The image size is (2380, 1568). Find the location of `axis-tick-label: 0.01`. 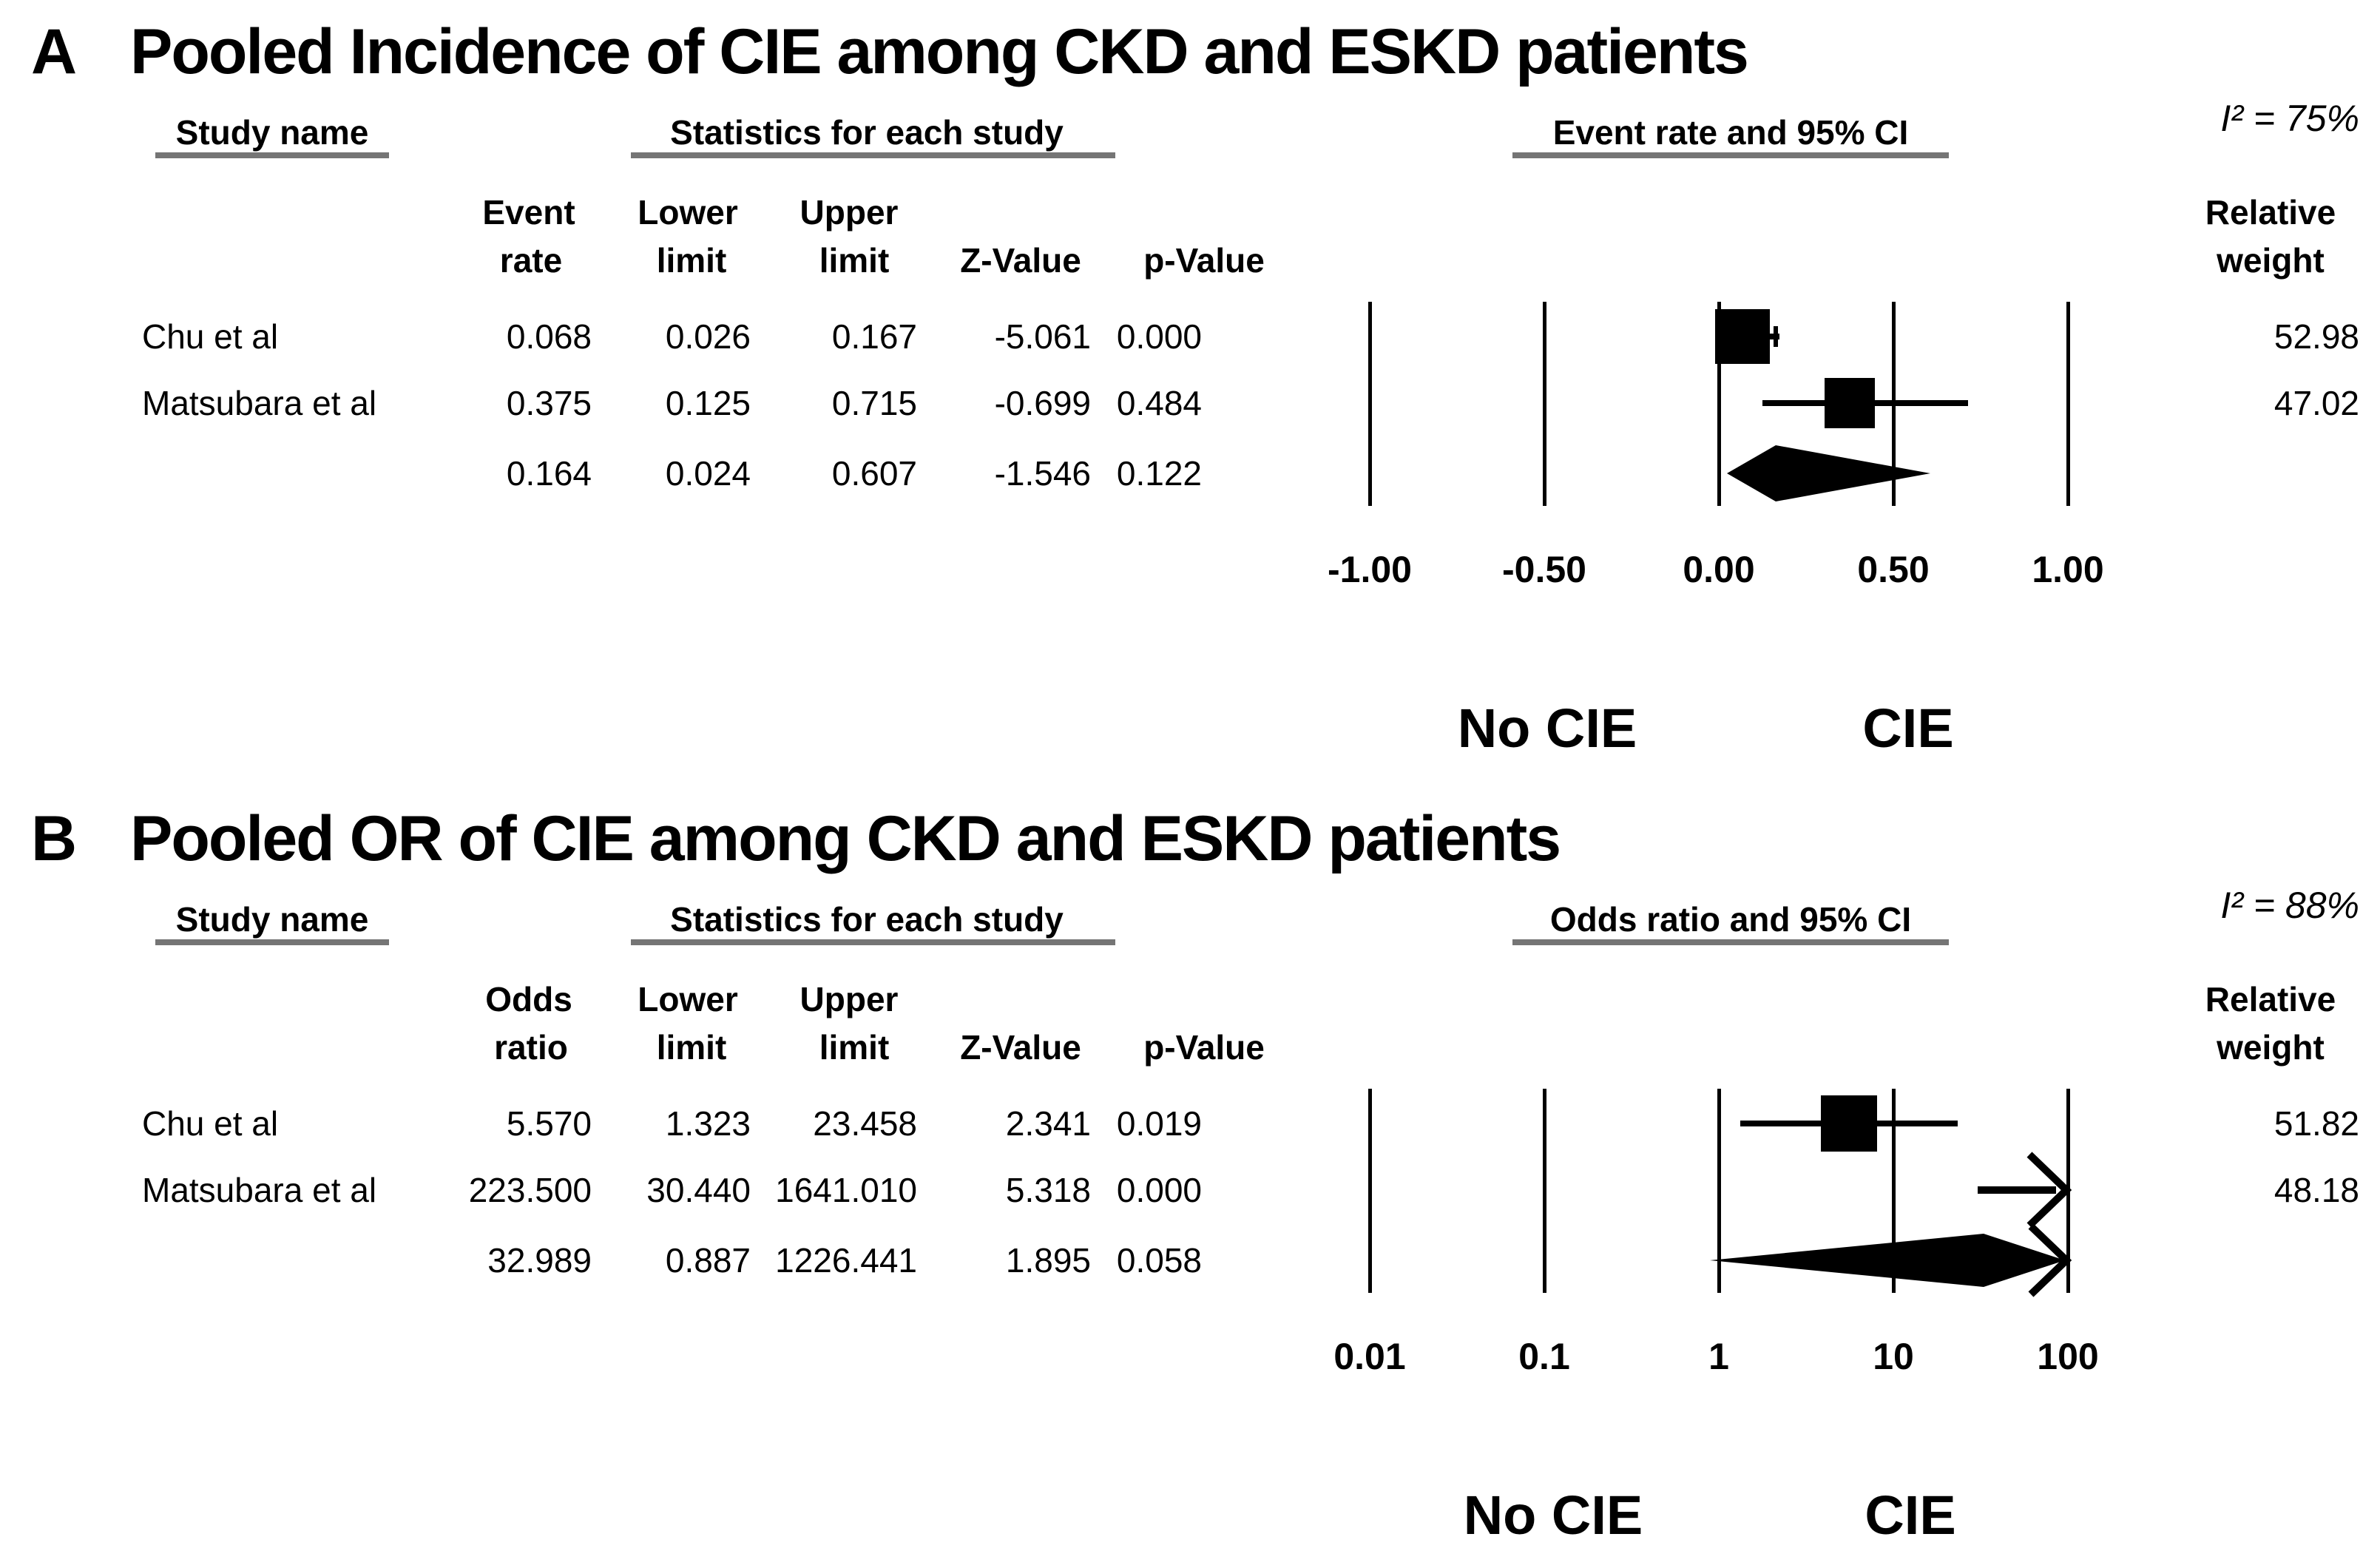

axis-tick-label: 0.01 is located at coordinates (1369, 1356).